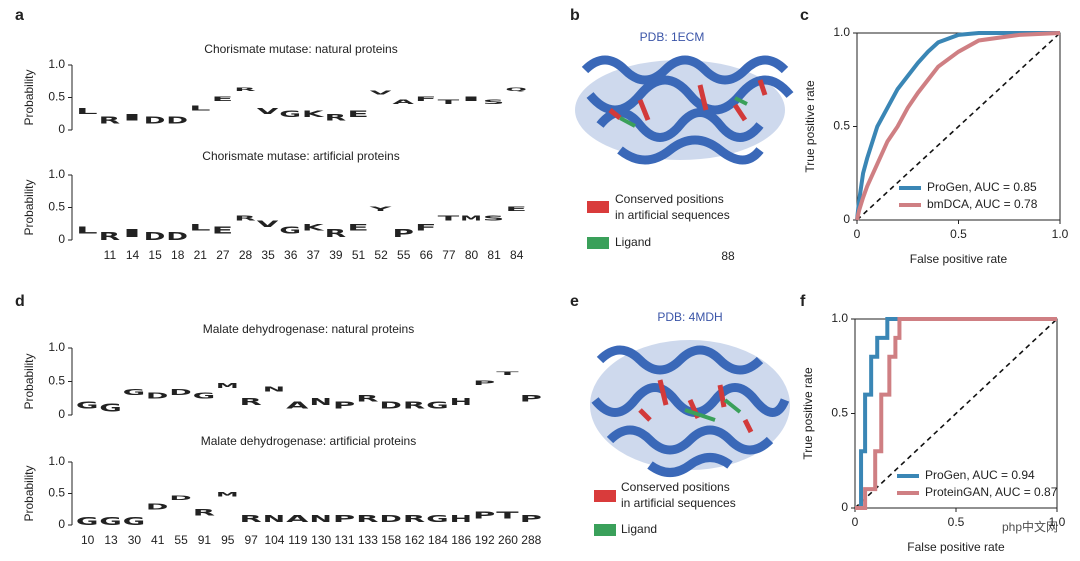  What do you see at coordinates (508, 540) in the screenshot?
I see `x-tick-label: 260` at bounding box center [508, 540].